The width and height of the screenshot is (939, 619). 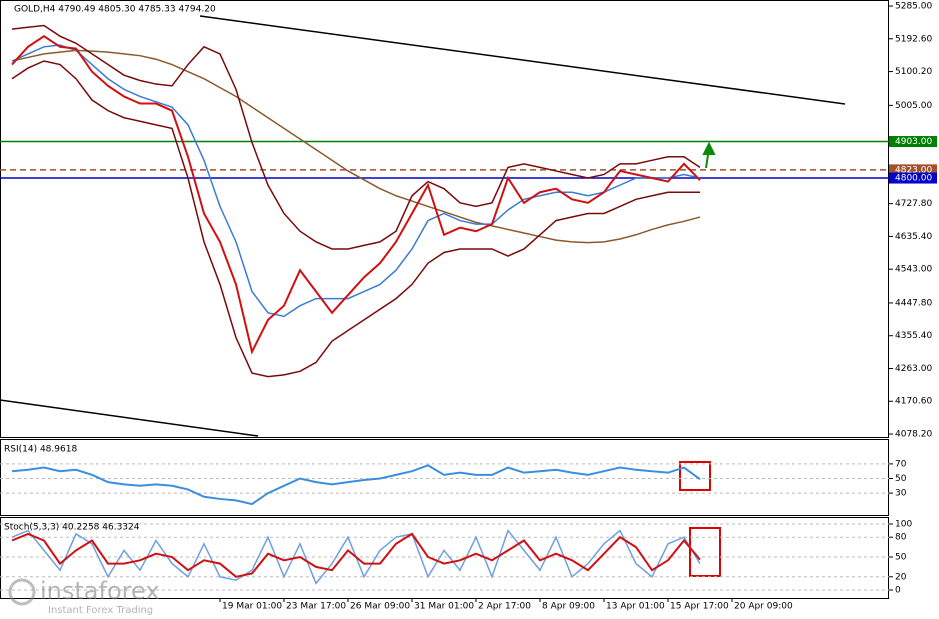 I want to click on y-tick-label: 5100.20, so click(x=913, y=72).